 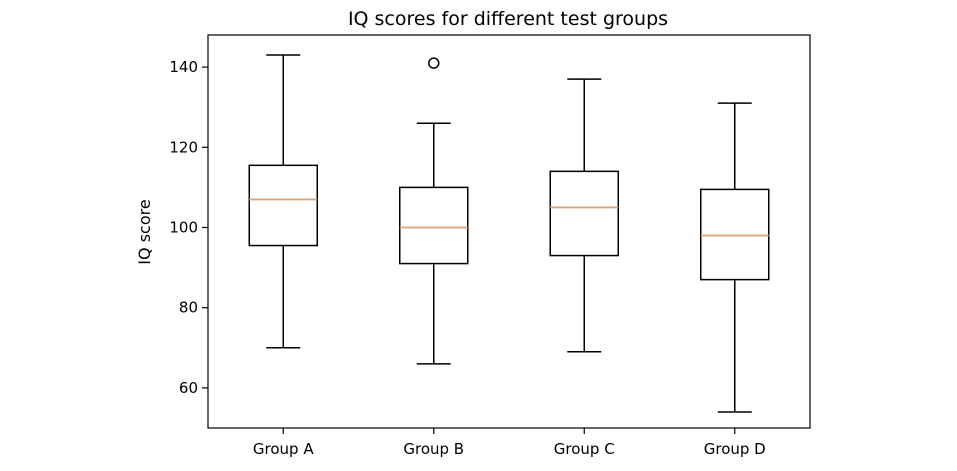 What do you see at coordinates (183, 67) in the screenshot?
I see `y-tick-label: 140` at bounding box center [183, 67].